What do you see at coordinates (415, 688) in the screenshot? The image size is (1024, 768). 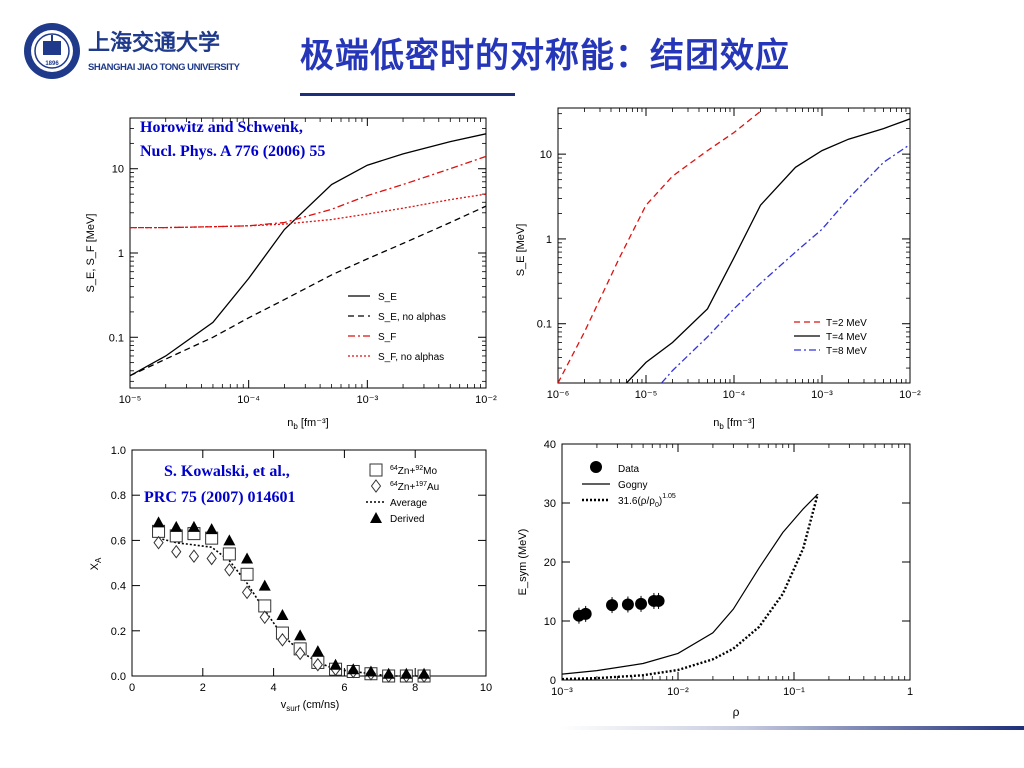 I see `x-tick-label: 8` at bounding box center [415, 688].